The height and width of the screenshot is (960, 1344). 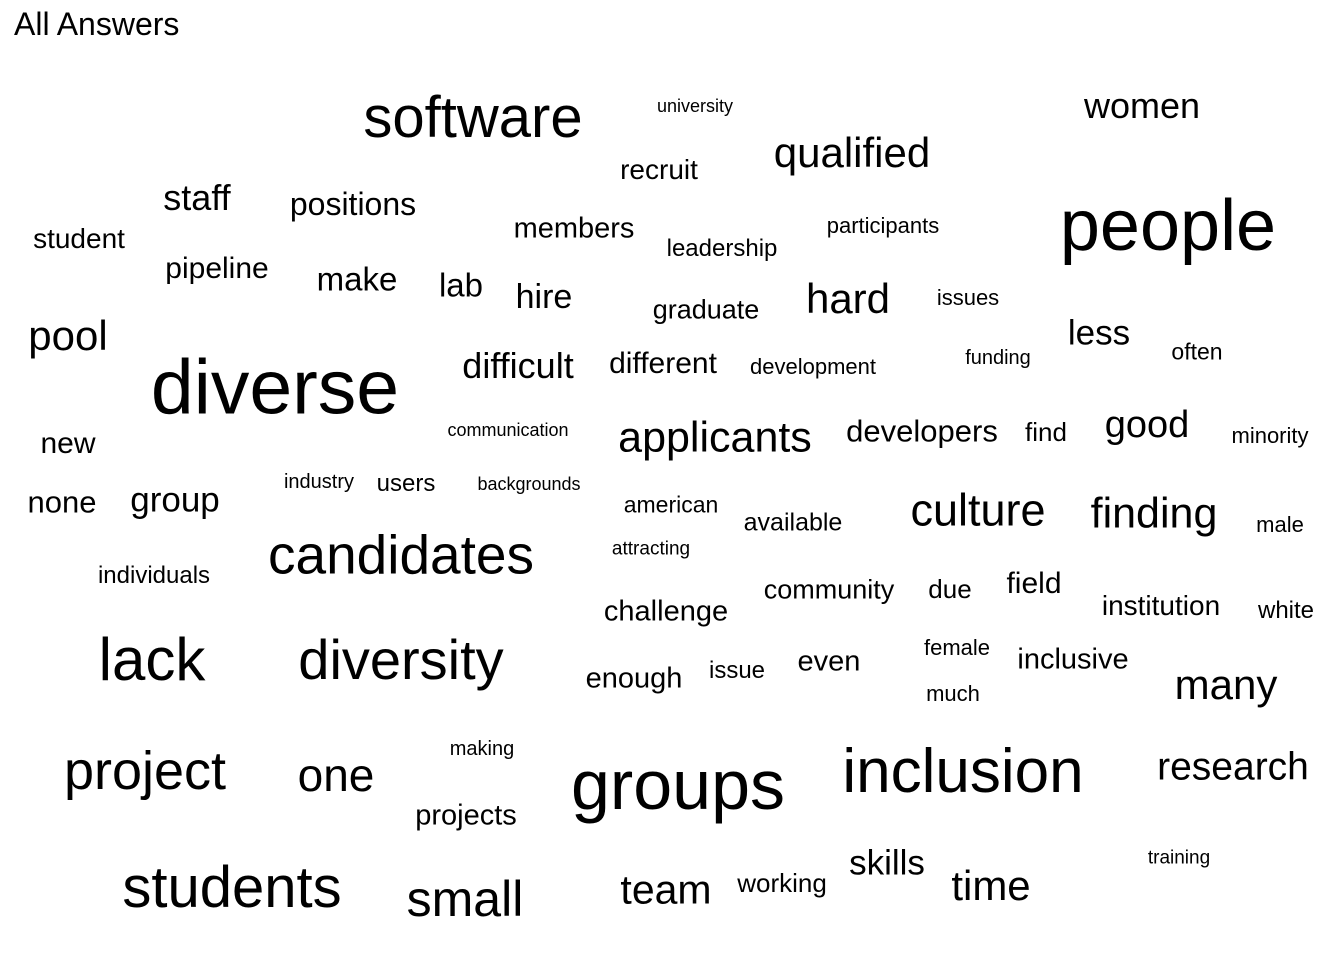 I want to click on word-individuals: individuals, so click(x=154, y=575).